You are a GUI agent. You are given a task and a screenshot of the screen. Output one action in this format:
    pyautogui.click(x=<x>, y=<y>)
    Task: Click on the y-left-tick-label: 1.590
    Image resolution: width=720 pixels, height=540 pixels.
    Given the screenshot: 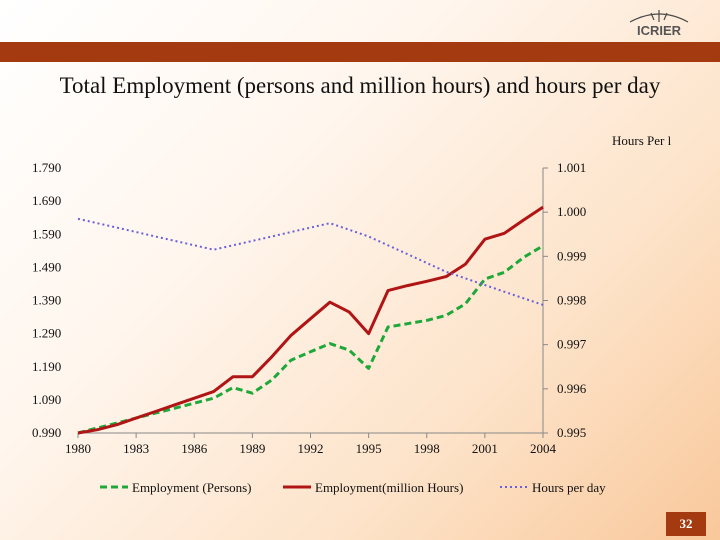 What is the action you would take?
    pyautogui.click(x=46, y=233)
    